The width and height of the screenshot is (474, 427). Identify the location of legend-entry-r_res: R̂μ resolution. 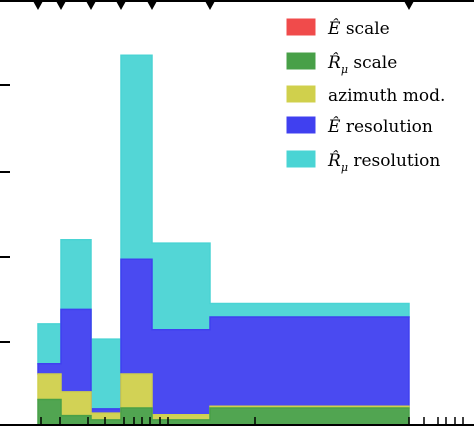
(363, 162).